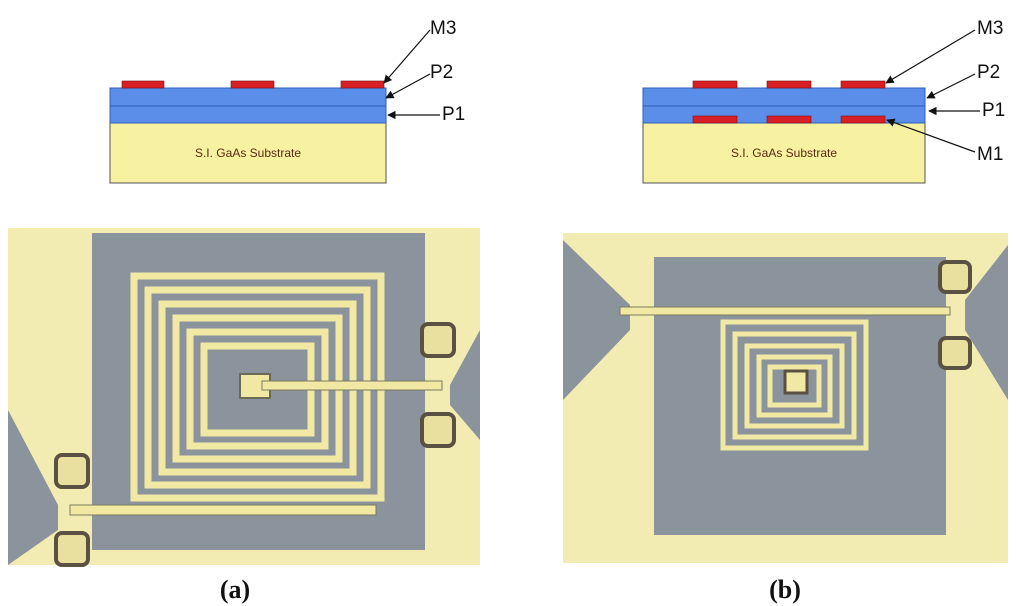 This screenshot has width=1016, height=606. Describe the element at coordinates (715, 84) in the screenshot. I see `metal-m3-strip-b1` at that location.